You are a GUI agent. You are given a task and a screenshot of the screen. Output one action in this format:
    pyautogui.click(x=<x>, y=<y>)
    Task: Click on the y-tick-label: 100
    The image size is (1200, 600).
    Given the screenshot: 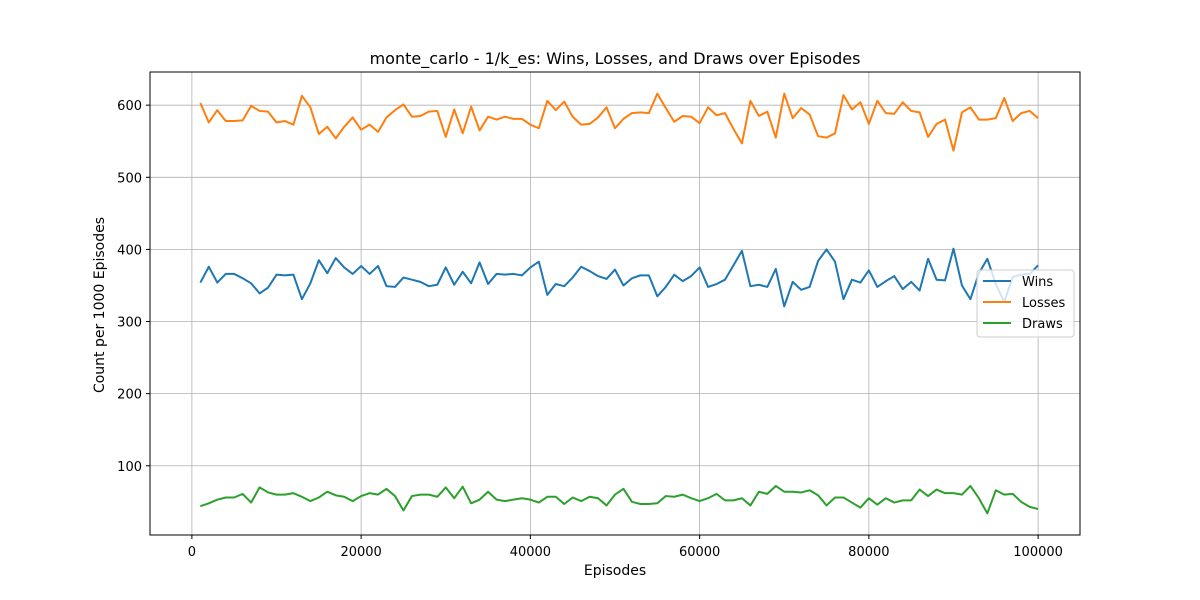 What is the action you would take?
    pyautogui.click(x=129, y=467)
    